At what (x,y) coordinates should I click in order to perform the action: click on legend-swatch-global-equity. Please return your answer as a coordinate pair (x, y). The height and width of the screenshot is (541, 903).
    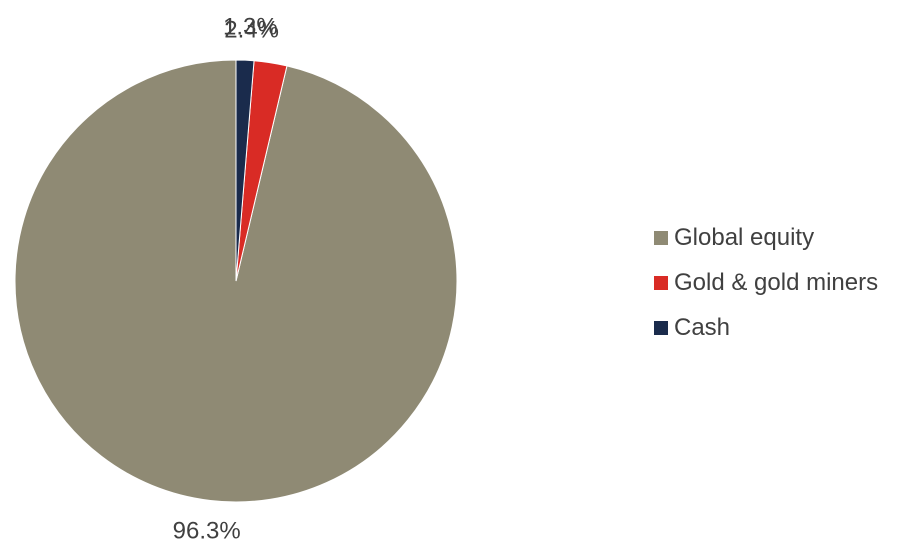
    Looking at the image, I should click on (661, 238).